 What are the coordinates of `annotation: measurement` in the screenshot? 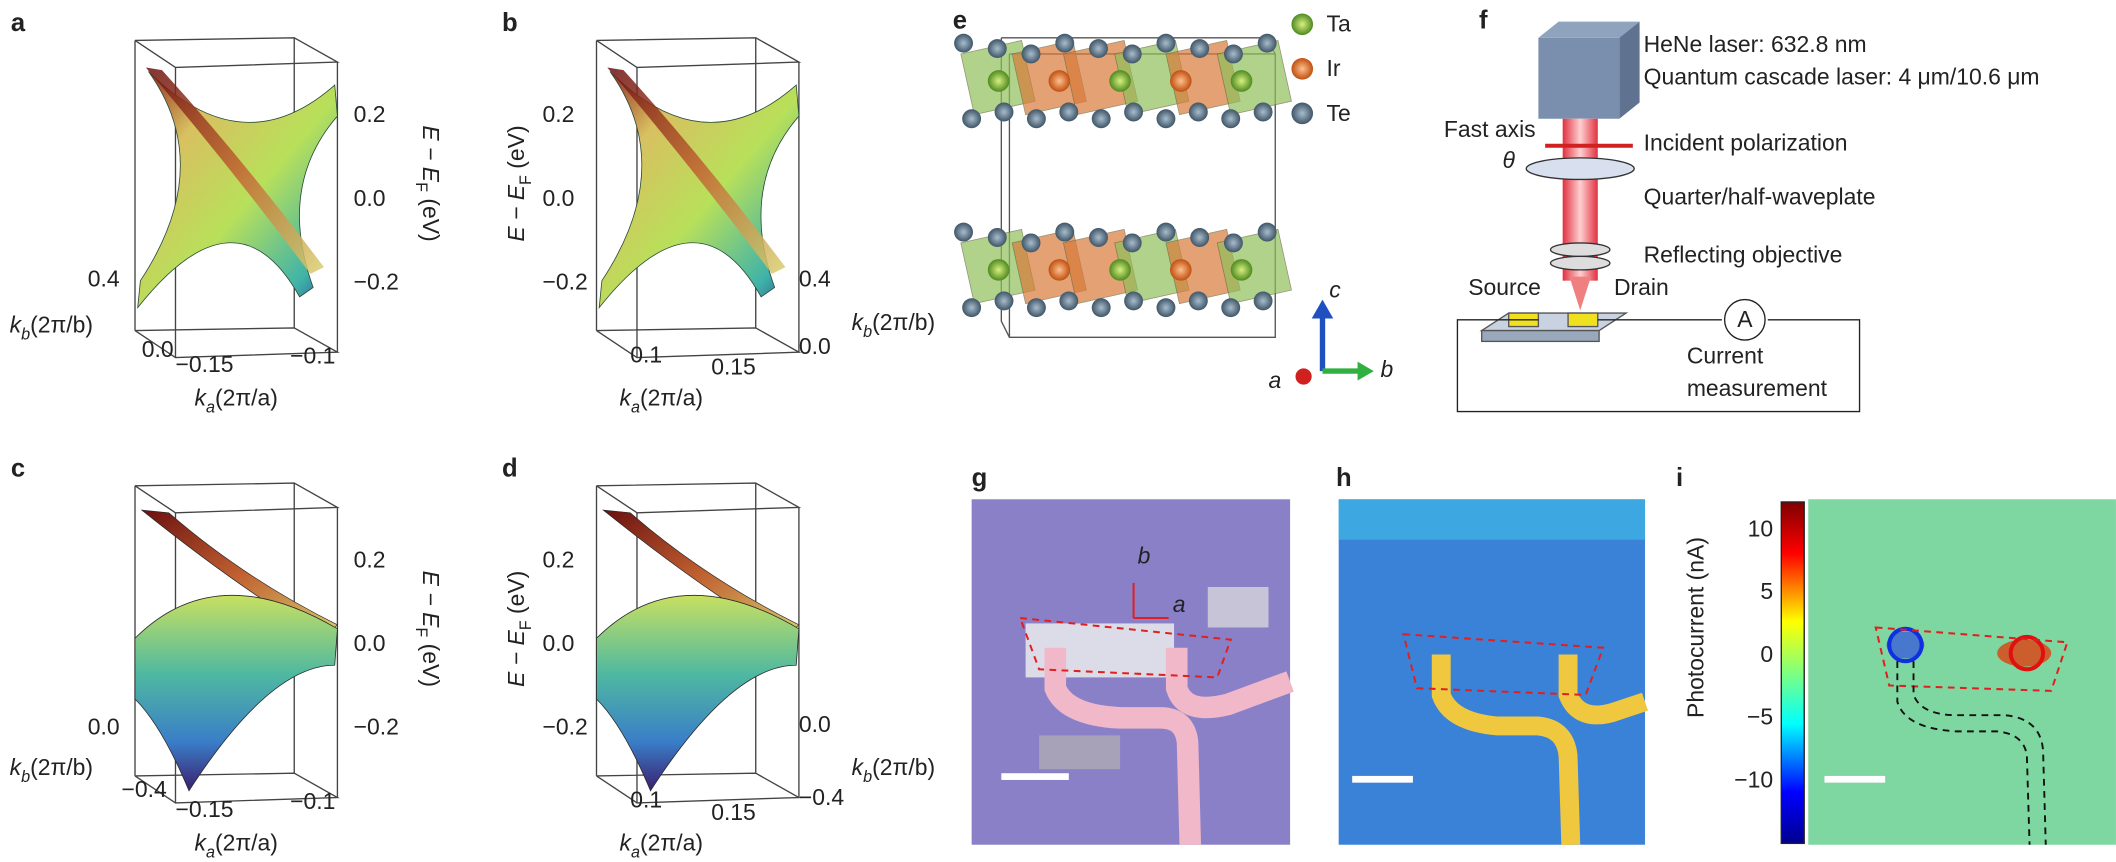 It's located at (1757, 388).